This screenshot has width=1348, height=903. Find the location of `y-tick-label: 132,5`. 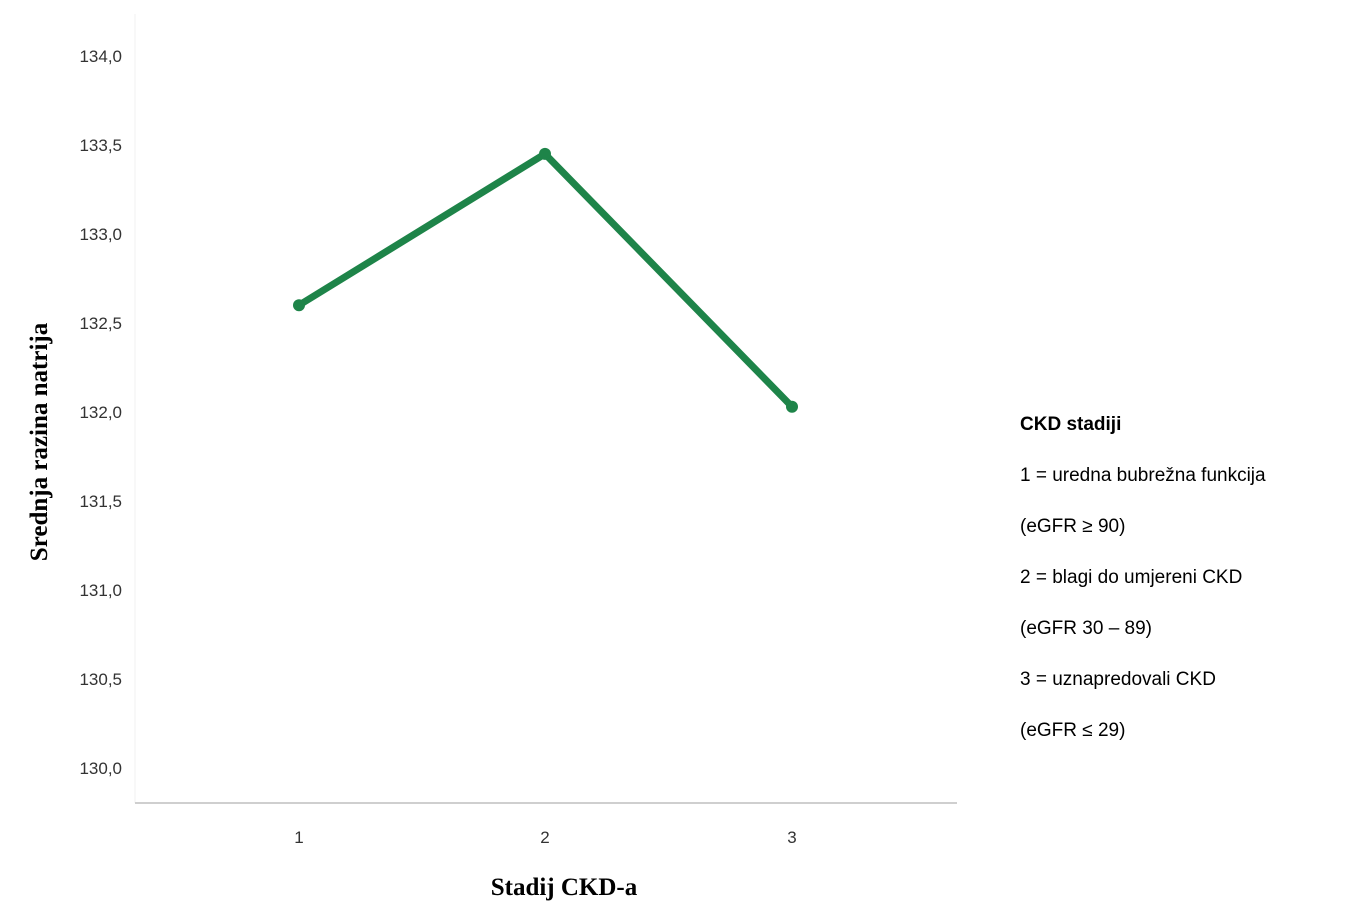

y-tick-label: 132,5 is located at coordinates (100, 323).